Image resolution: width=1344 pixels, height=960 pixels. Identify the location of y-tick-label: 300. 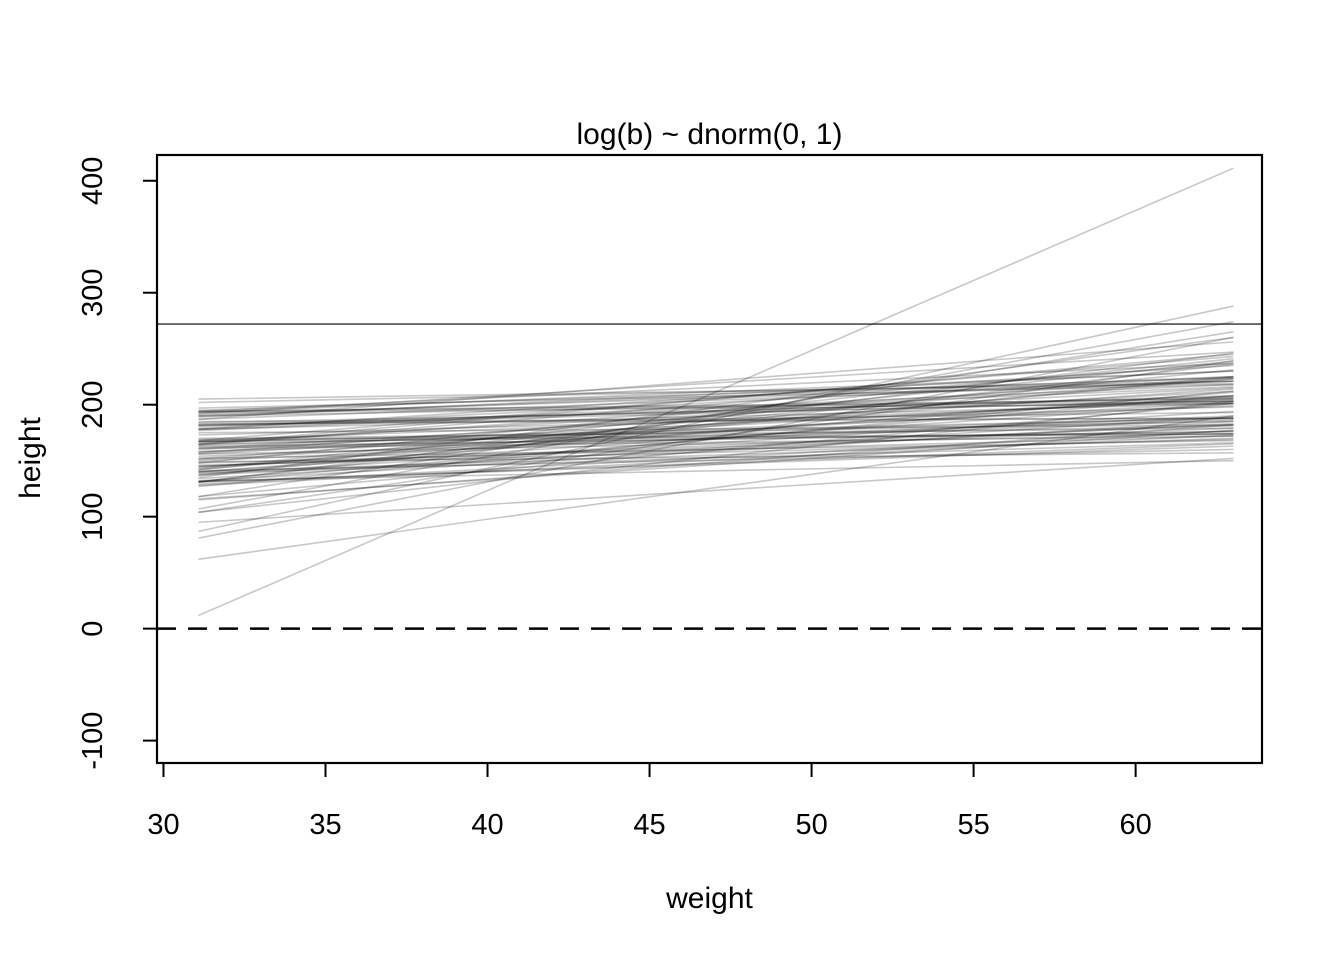
(93, 293).